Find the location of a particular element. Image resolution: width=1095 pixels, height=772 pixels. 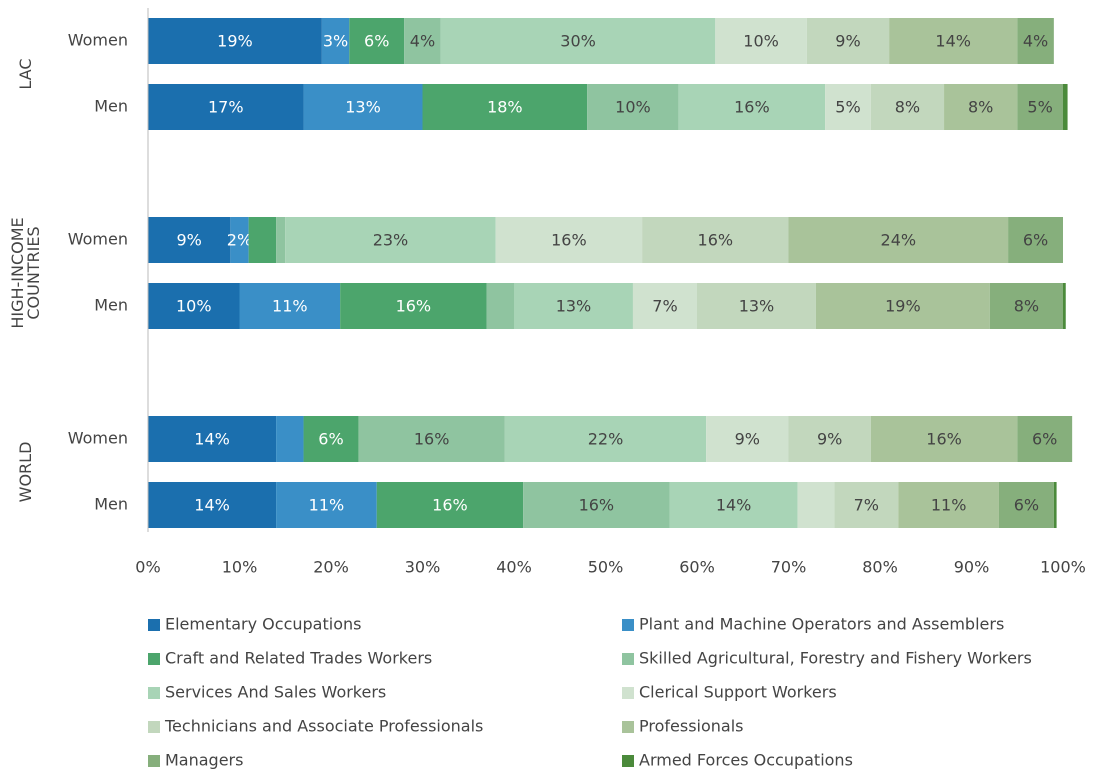

x-tick-label: 70% is located at coordinates (789, 567).